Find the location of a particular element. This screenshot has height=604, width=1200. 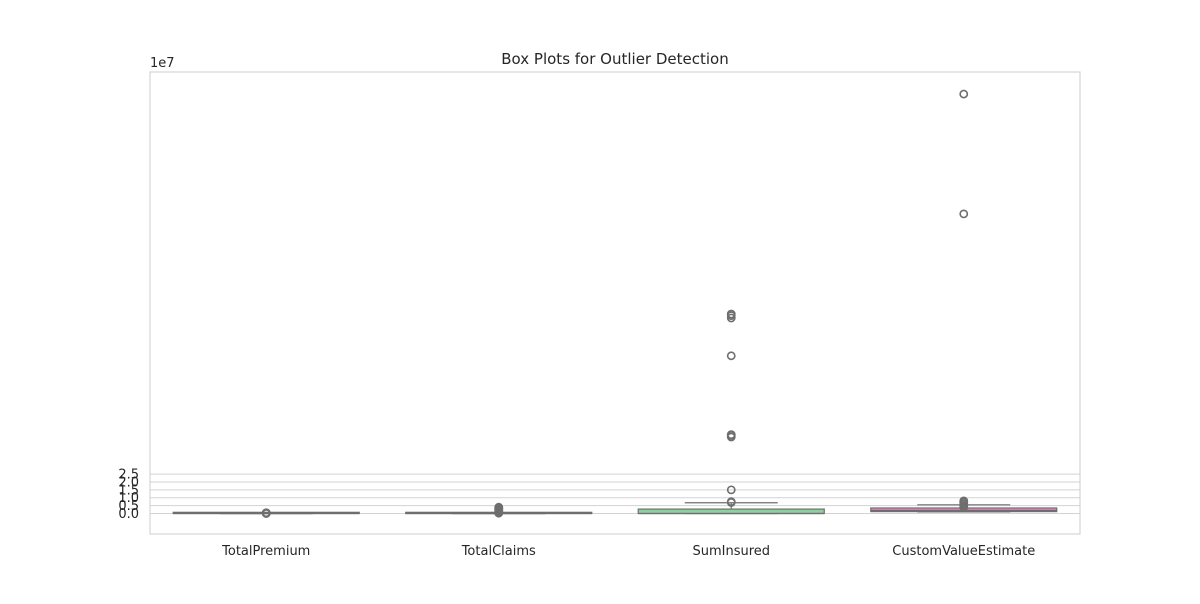

x-tick-label: TotalPremium is located at coordinates (265, 551).